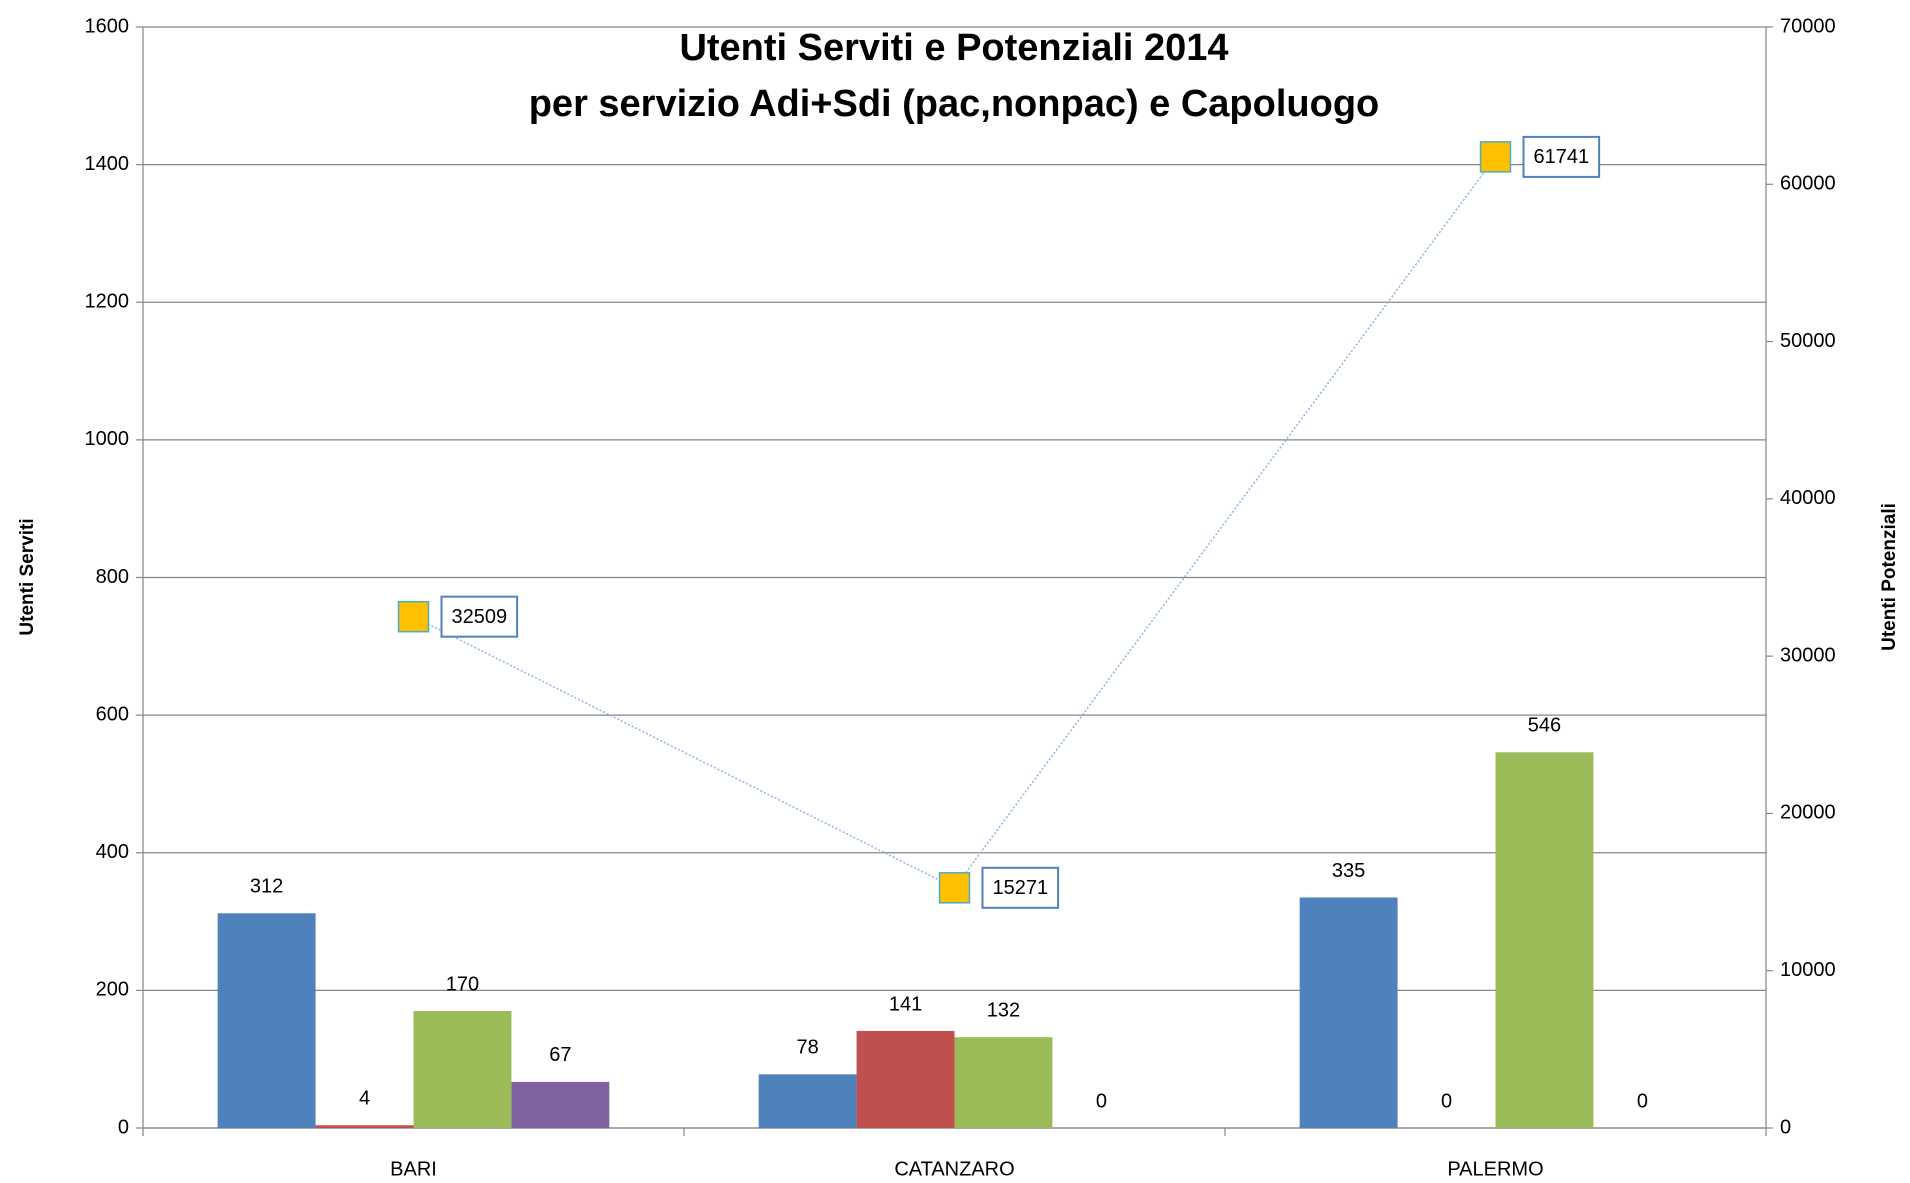  Describe the element at coordinates (560, 1055) in the screenshot. I see `data-label: 67` at that location.